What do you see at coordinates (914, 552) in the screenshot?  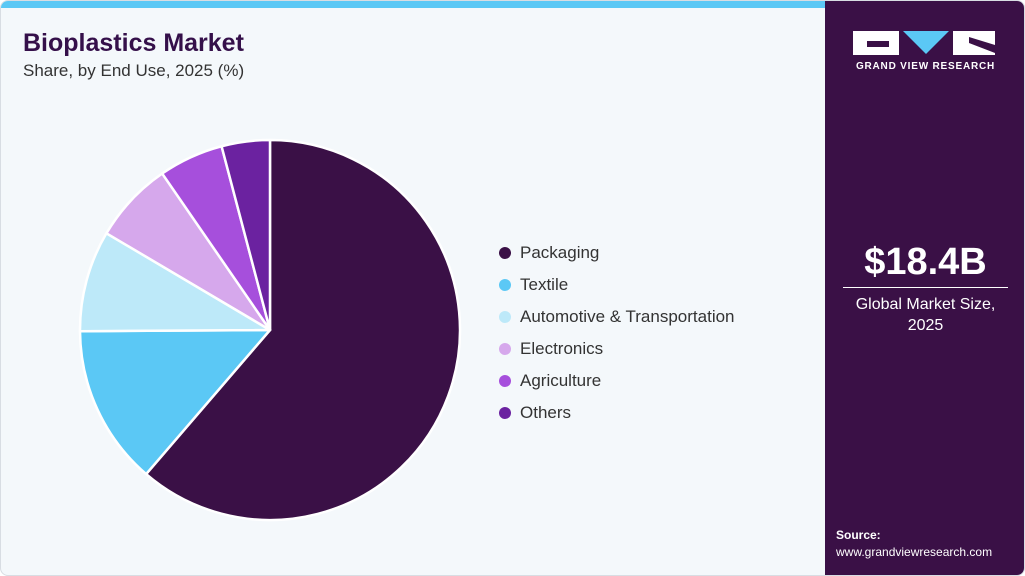 I see `source-link: www.grandviewresearch.com` at bounding box center [914, 552].